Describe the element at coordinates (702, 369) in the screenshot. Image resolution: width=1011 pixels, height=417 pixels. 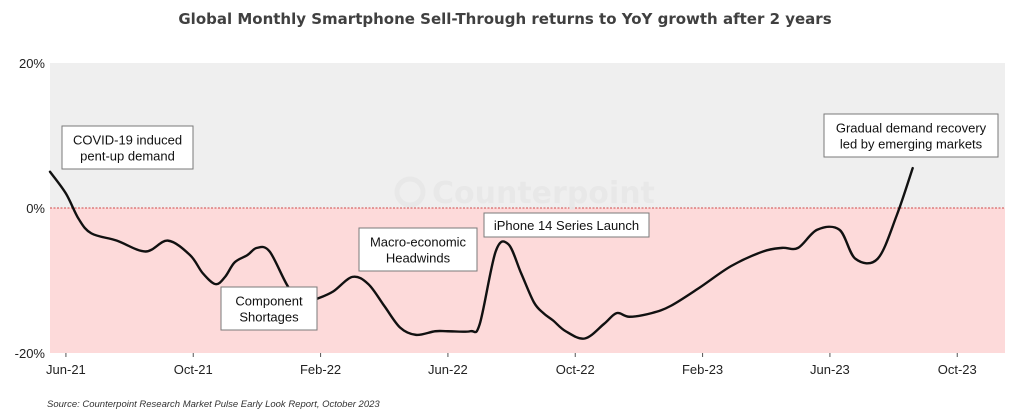
I see `x-tick-label: Feb-23` at that location.